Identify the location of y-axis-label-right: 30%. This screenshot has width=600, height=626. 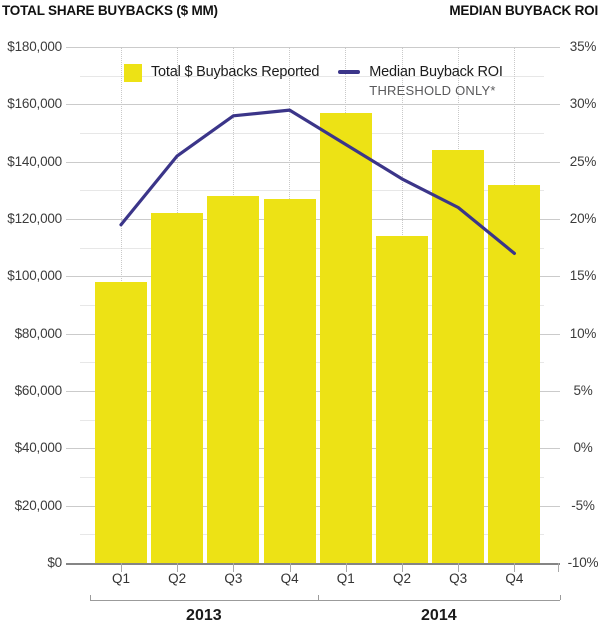
(583, 104).